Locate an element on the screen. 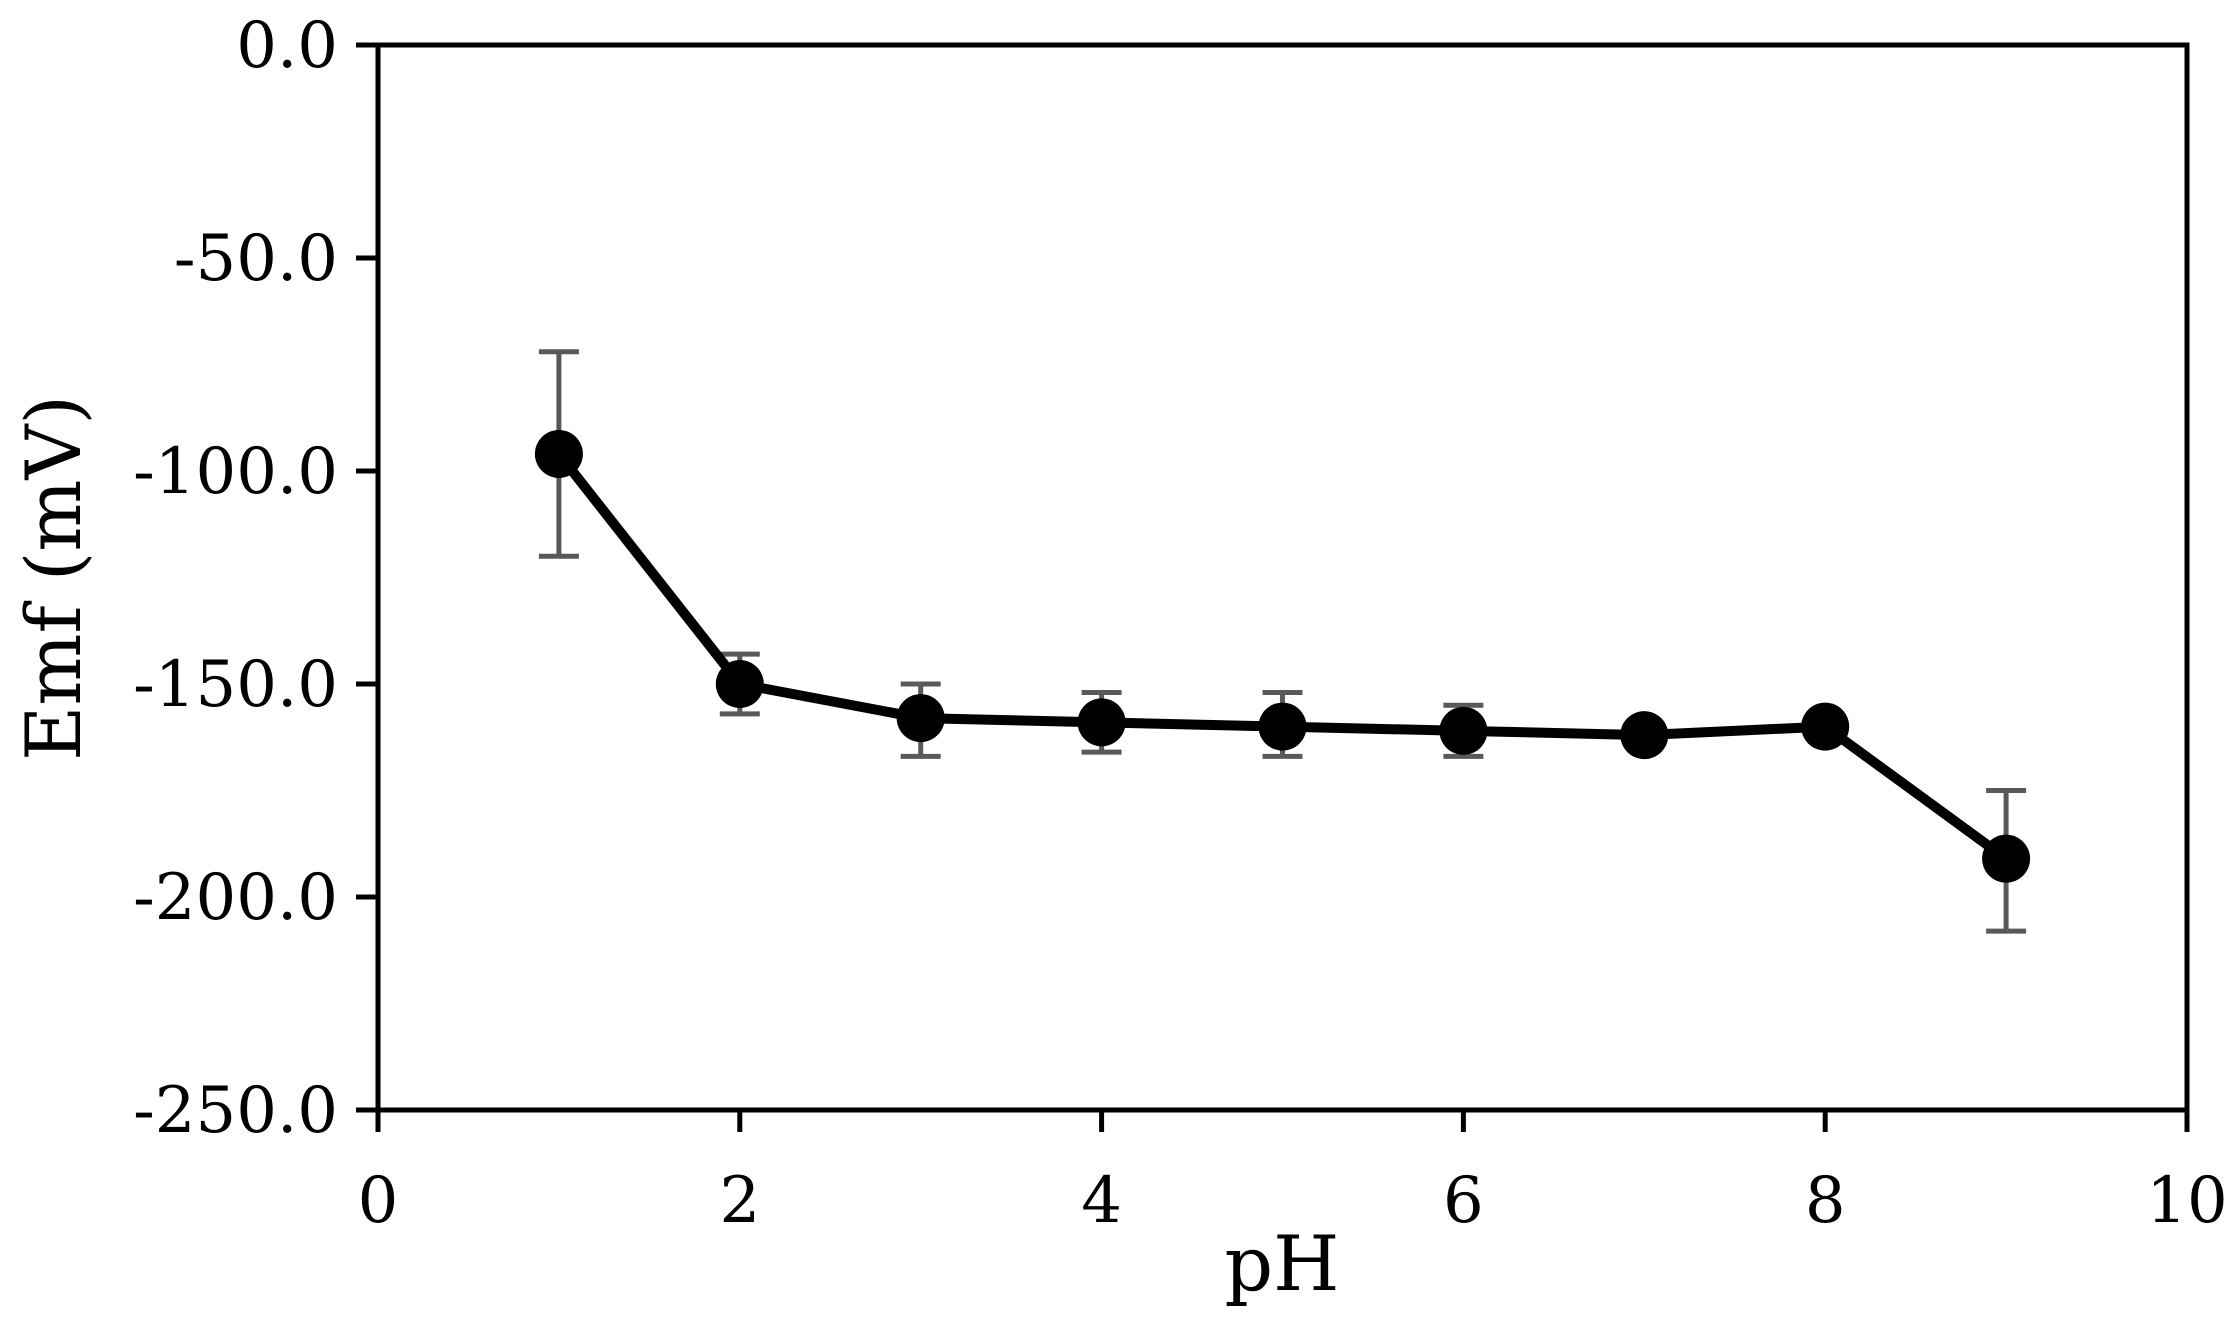 The image size is (2235, 1327). x-tick-label: 10 is located at coordinates (2186, 1201).